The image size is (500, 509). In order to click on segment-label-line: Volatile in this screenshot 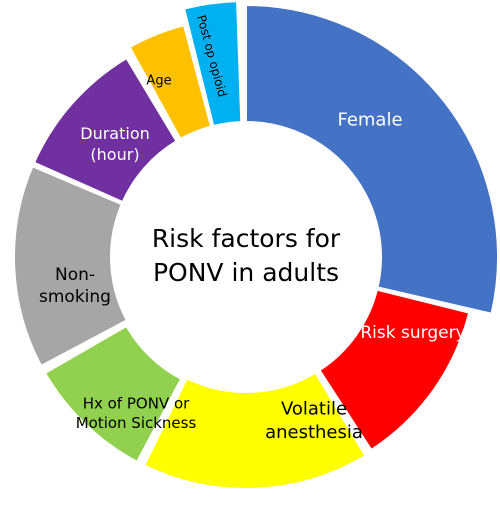, I will do `click(314, 409)`.